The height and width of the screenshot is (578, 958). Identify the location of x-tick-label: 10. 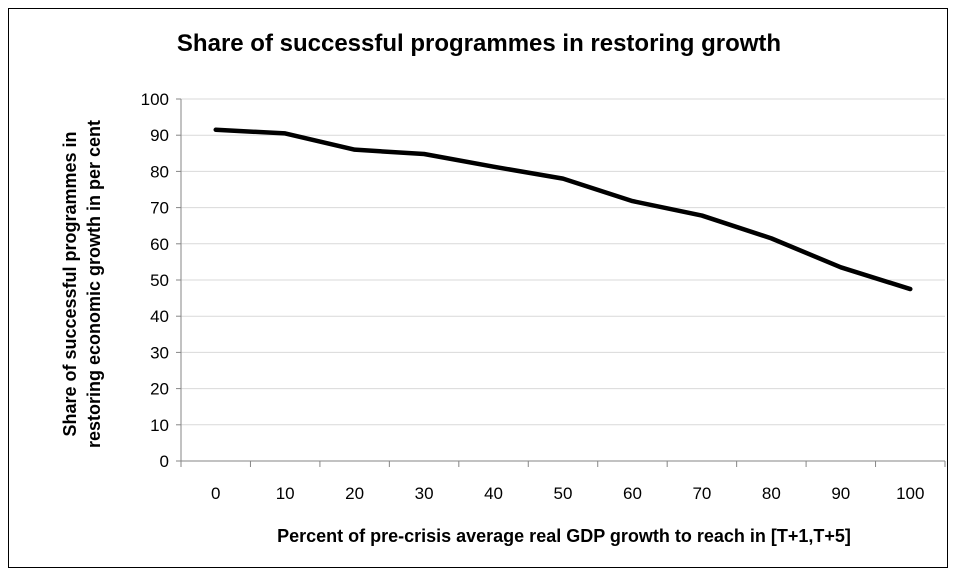
(285, 493).